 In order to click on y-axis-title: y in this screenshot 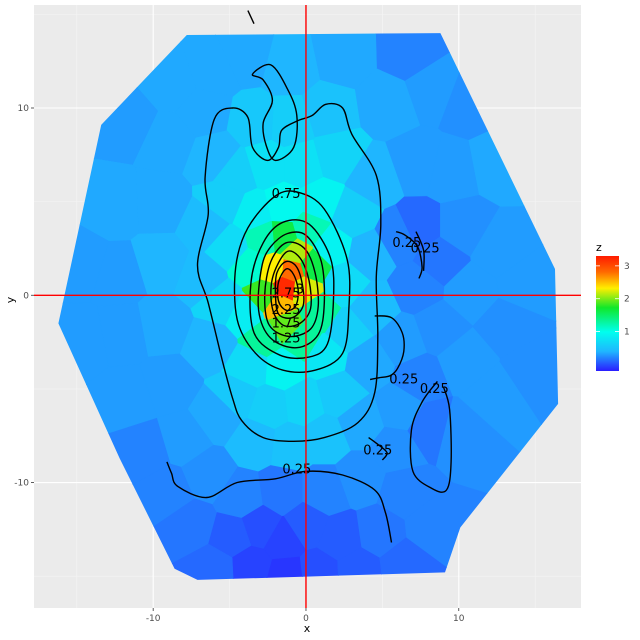, I will do `click(10, 299)`.